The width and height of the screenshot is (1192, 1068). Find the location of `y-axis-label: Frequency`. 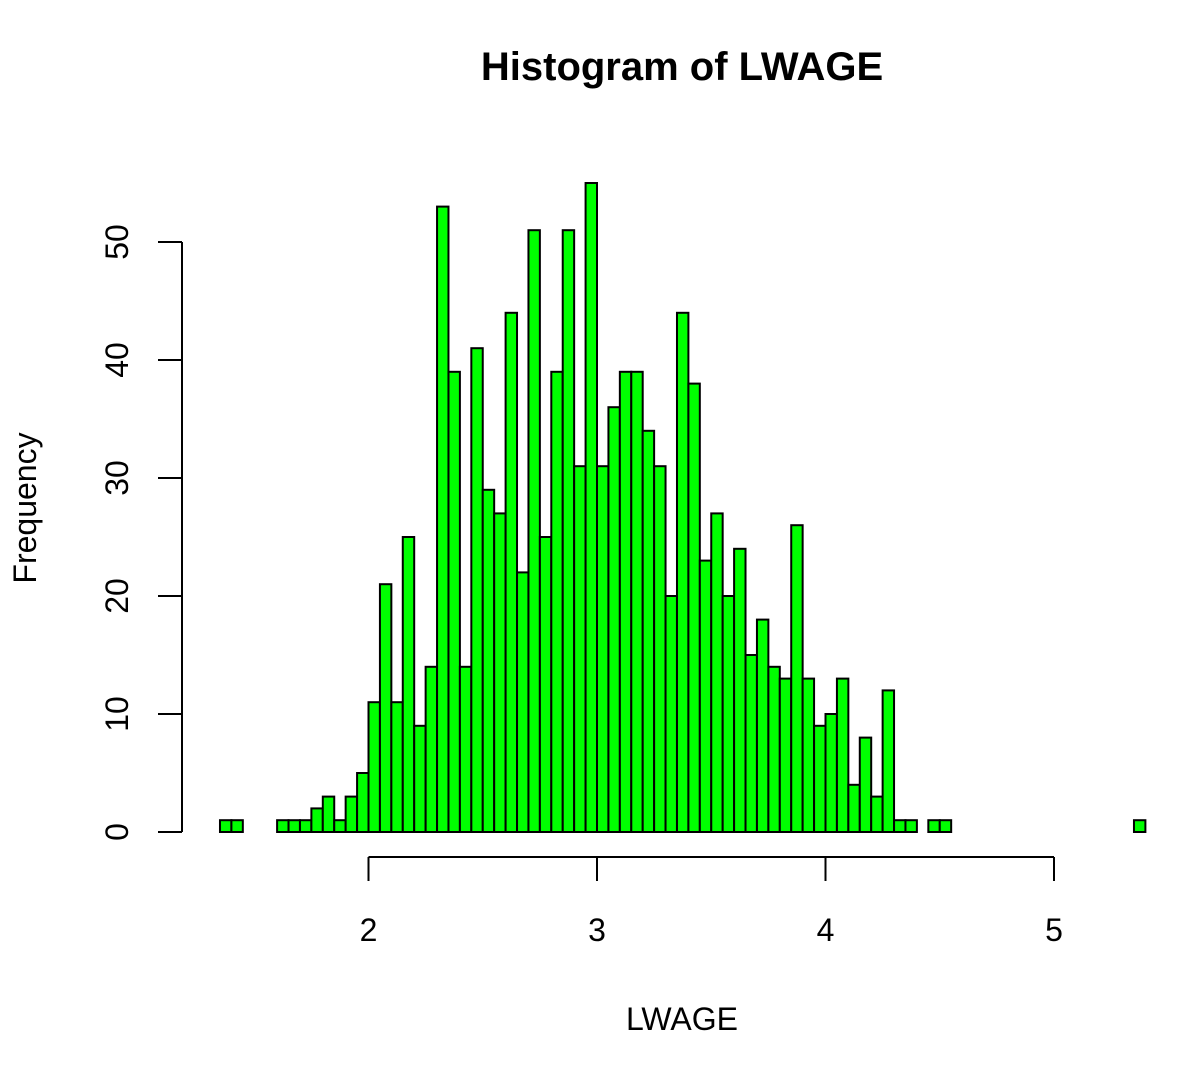

y-axis-label: Frequency is located at coordinates (25, 507).